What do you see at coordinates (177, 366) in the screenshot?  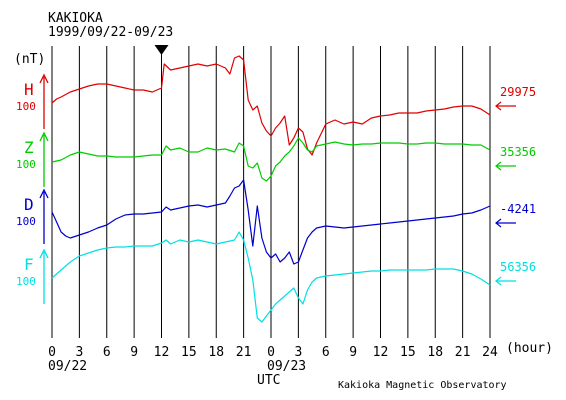 I see `date-labels: 09/22 09/23` at bounding box center [177, 366].